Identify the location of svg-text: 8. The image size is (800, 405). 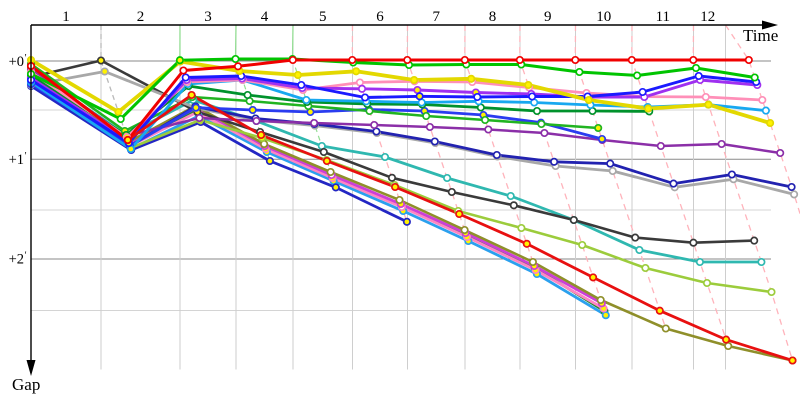
(493, 17).